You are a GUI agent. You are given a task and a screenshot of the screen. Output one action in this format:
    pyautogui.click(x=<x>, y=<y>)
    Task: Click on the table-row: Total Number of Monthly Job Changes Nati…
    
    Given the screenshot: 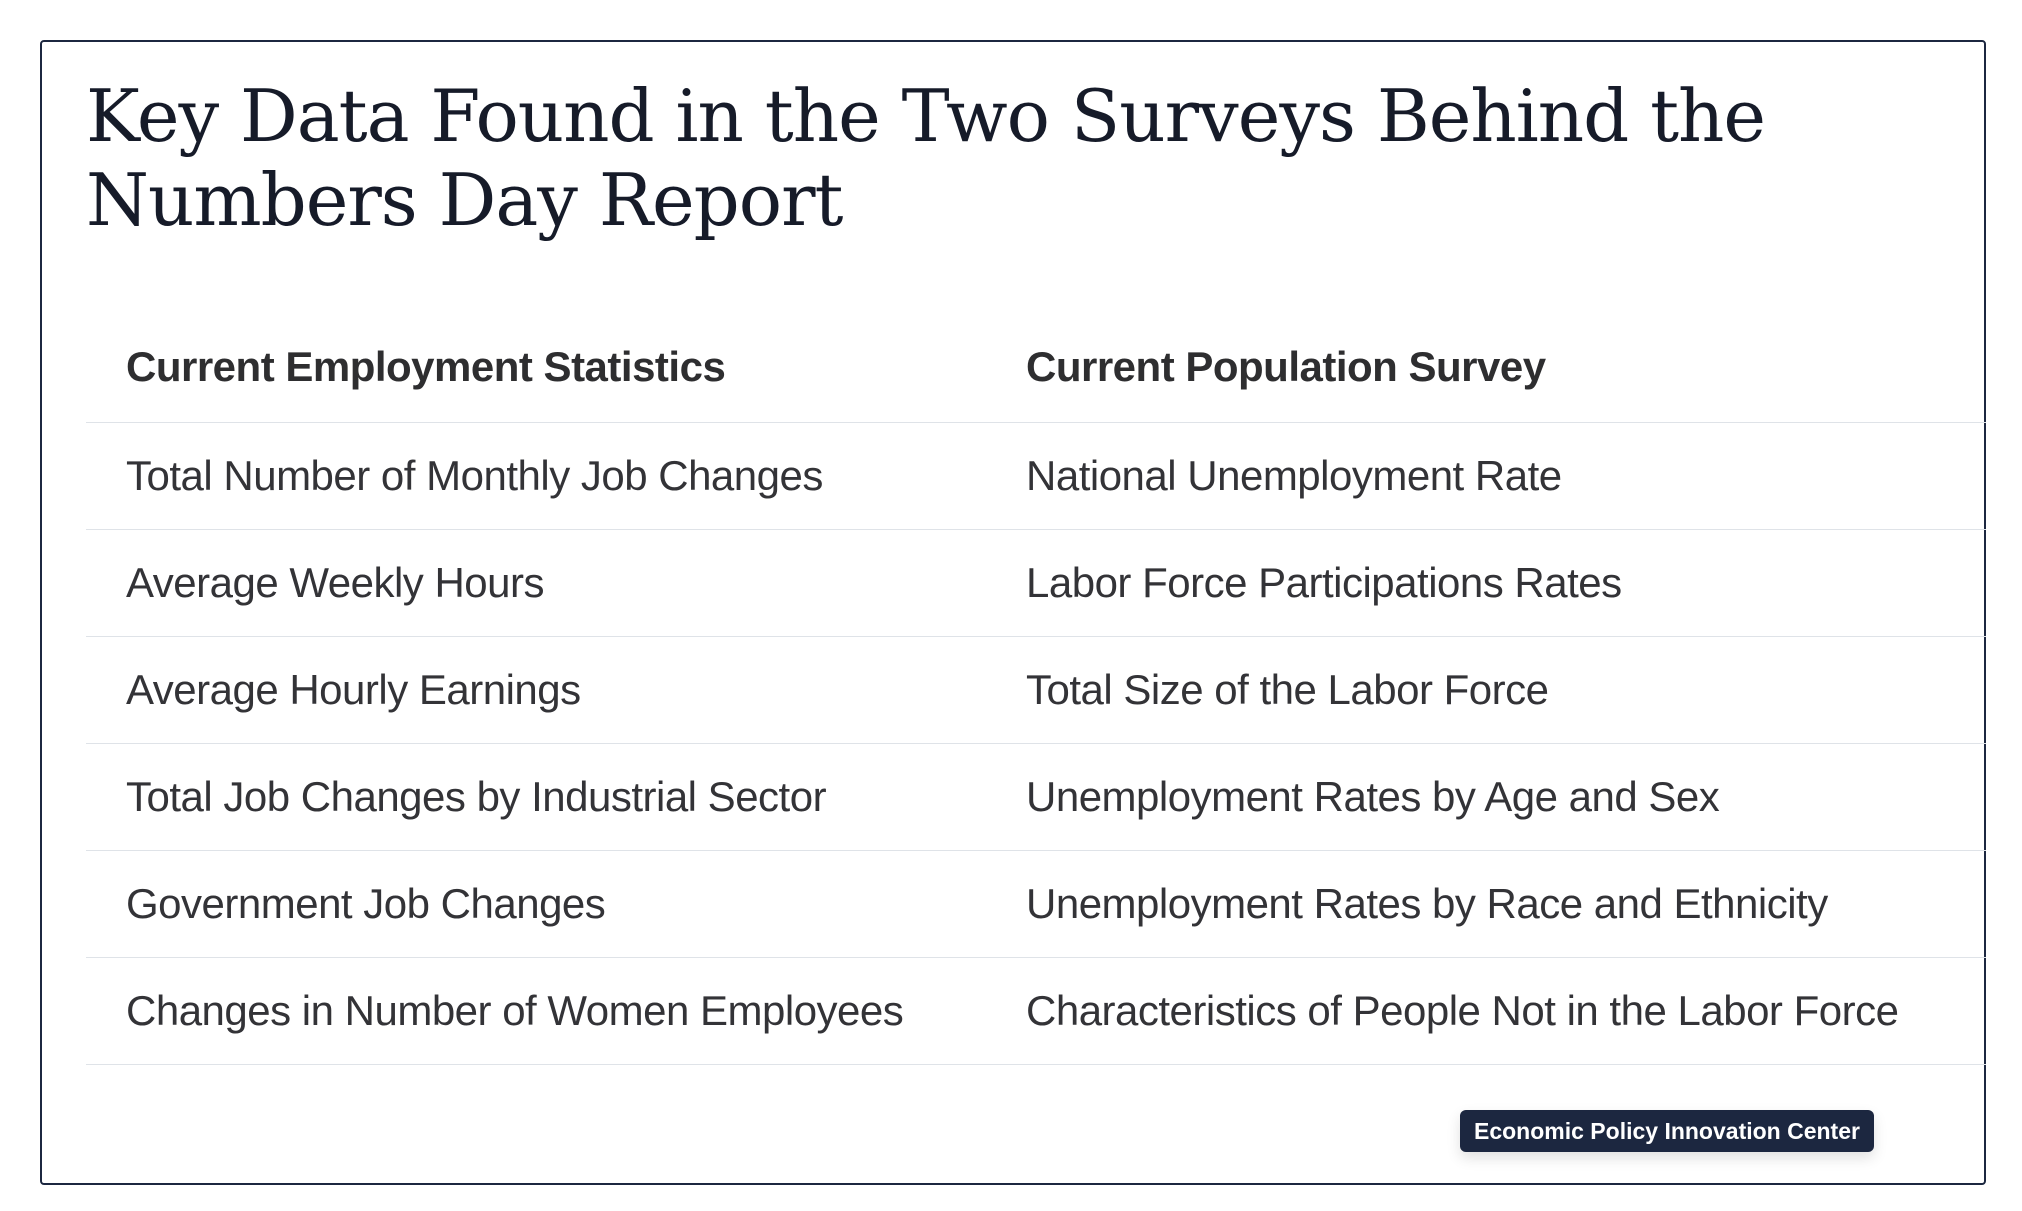 What is the action you would take?
    pyautogui.click(x=1036, y=476)
    